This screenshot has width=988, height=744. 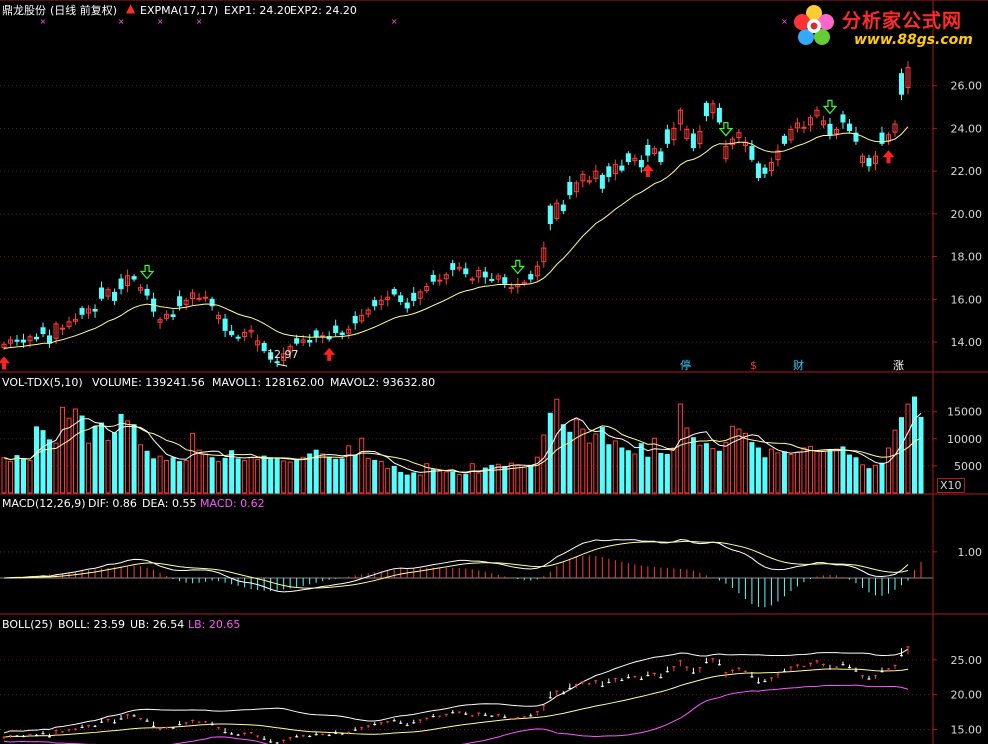 I want to click on event-marker: ×, so click(x=394, y=21).